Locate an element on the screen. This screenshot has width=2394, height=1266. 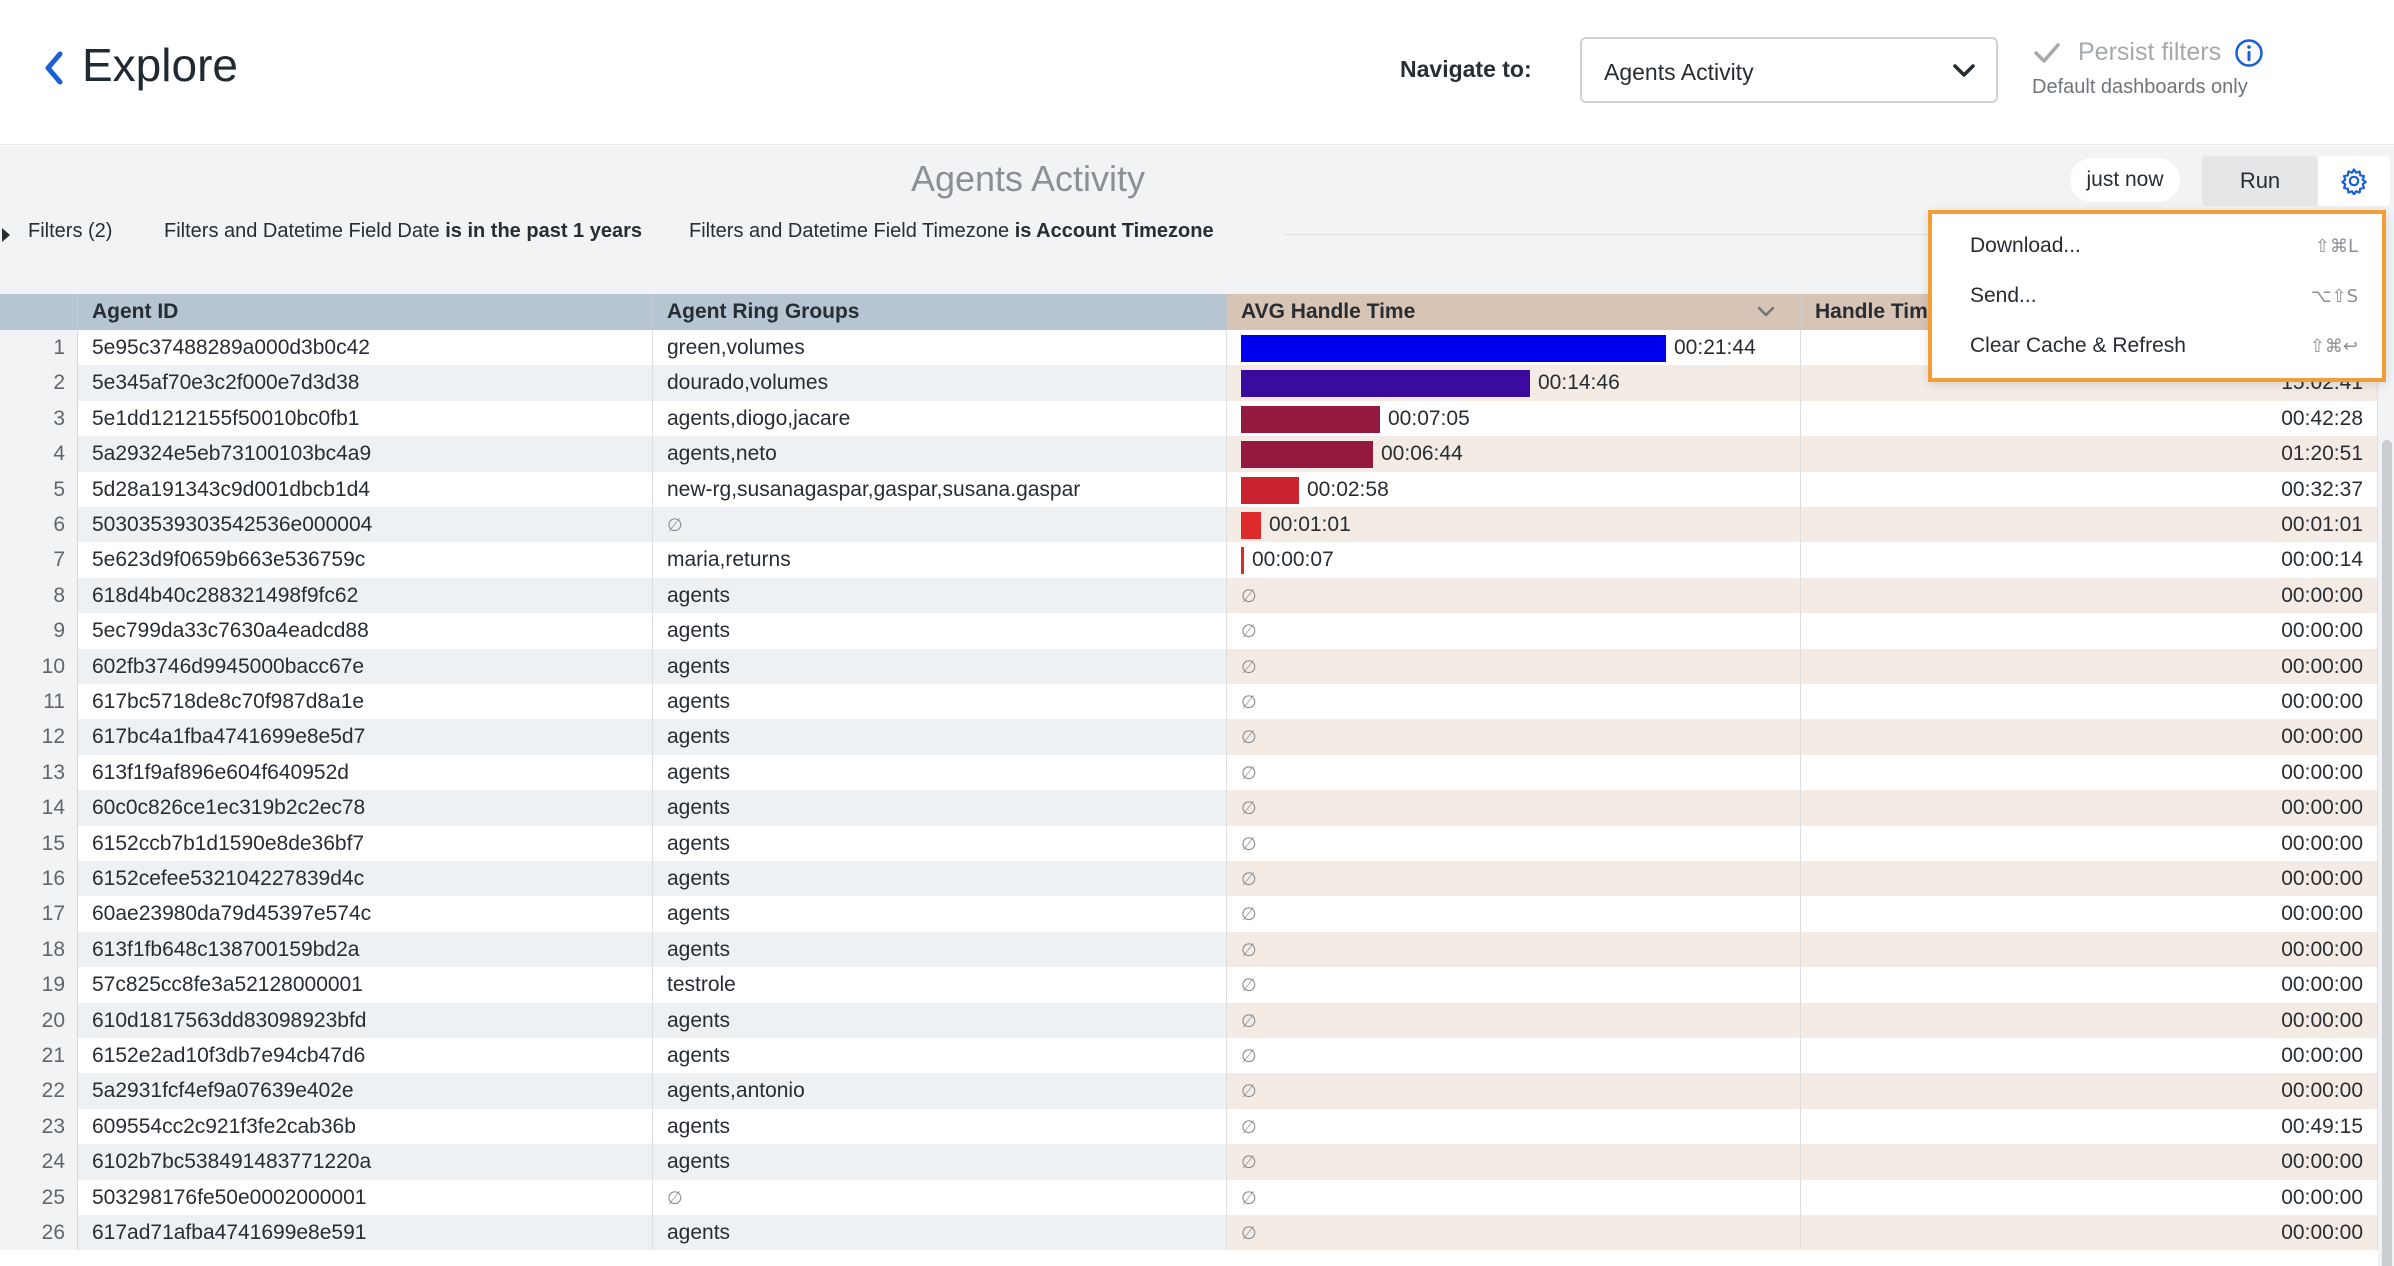
agent-ring-groups-cell: maria,returns is located at coordinates (940, 560).